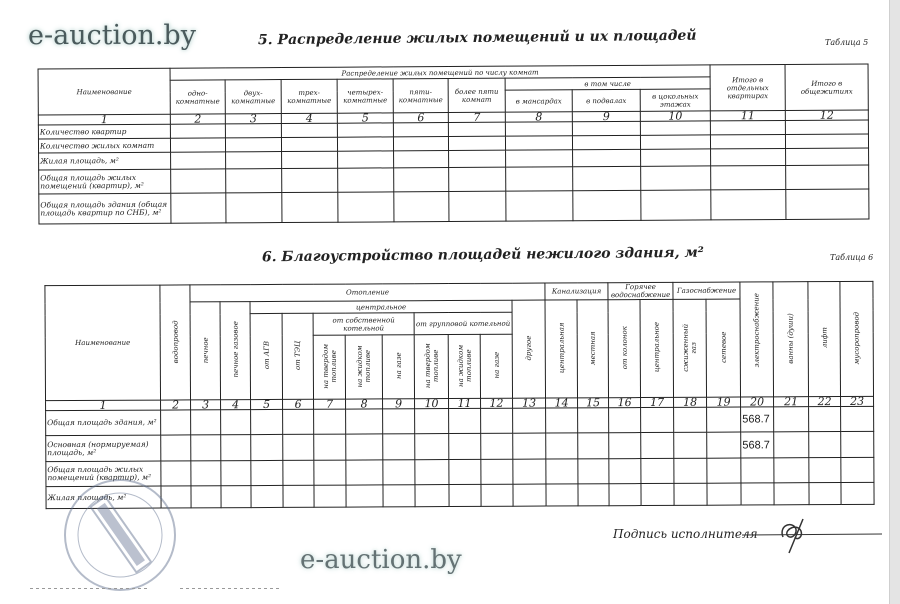 This screenshot has width=900, height=604. I want to click on header-garbage-chute: мусоропровод, so click(856, 338).